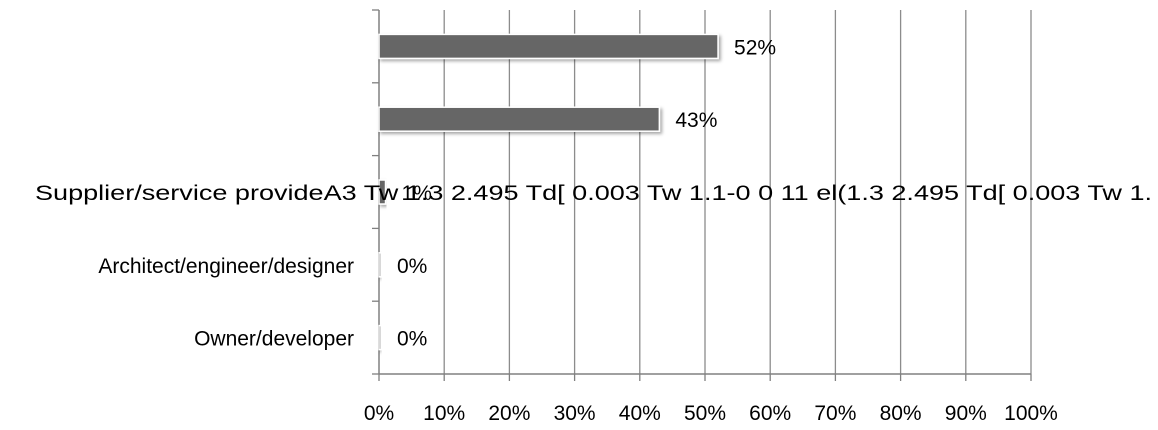 Image resolution: width=1158 pixels, height=430 pixels. What do you see at coordinates (509, 413) in the screenshot?
I see `x-tick-label: 20%` at bounding box center [509, 413].